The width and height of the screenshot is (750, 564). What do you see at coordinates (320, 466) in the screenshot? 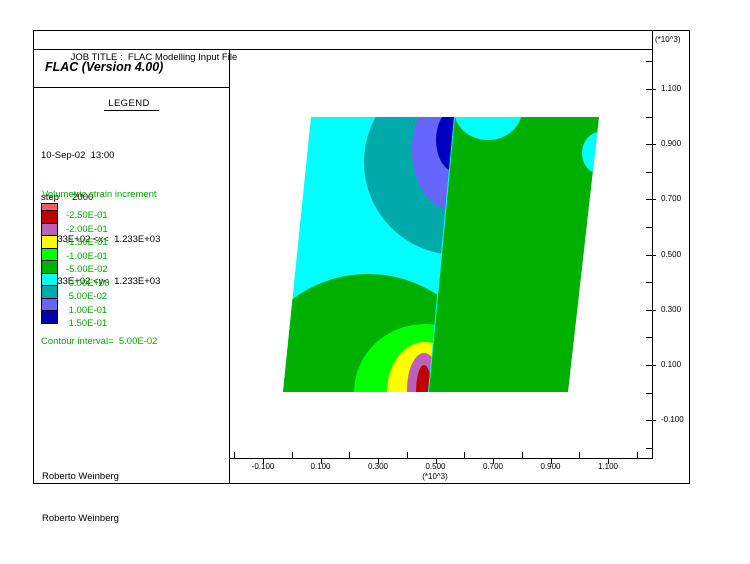
I see `x-tick-label: 0.100` at bounding box center [320, 466].